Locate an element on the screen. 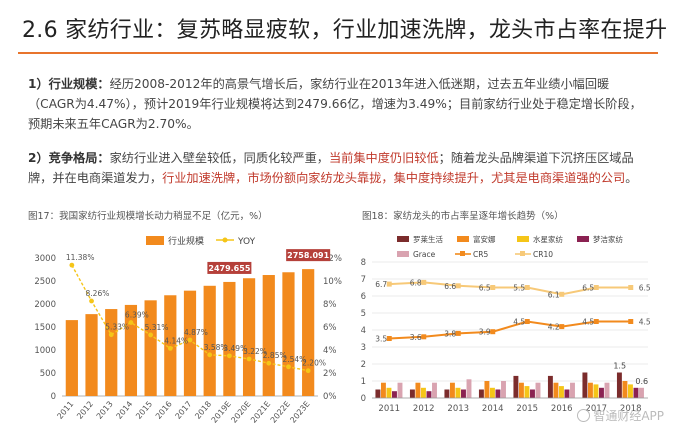  y-tick-label: 1500 is located at coordinates (45, 328).